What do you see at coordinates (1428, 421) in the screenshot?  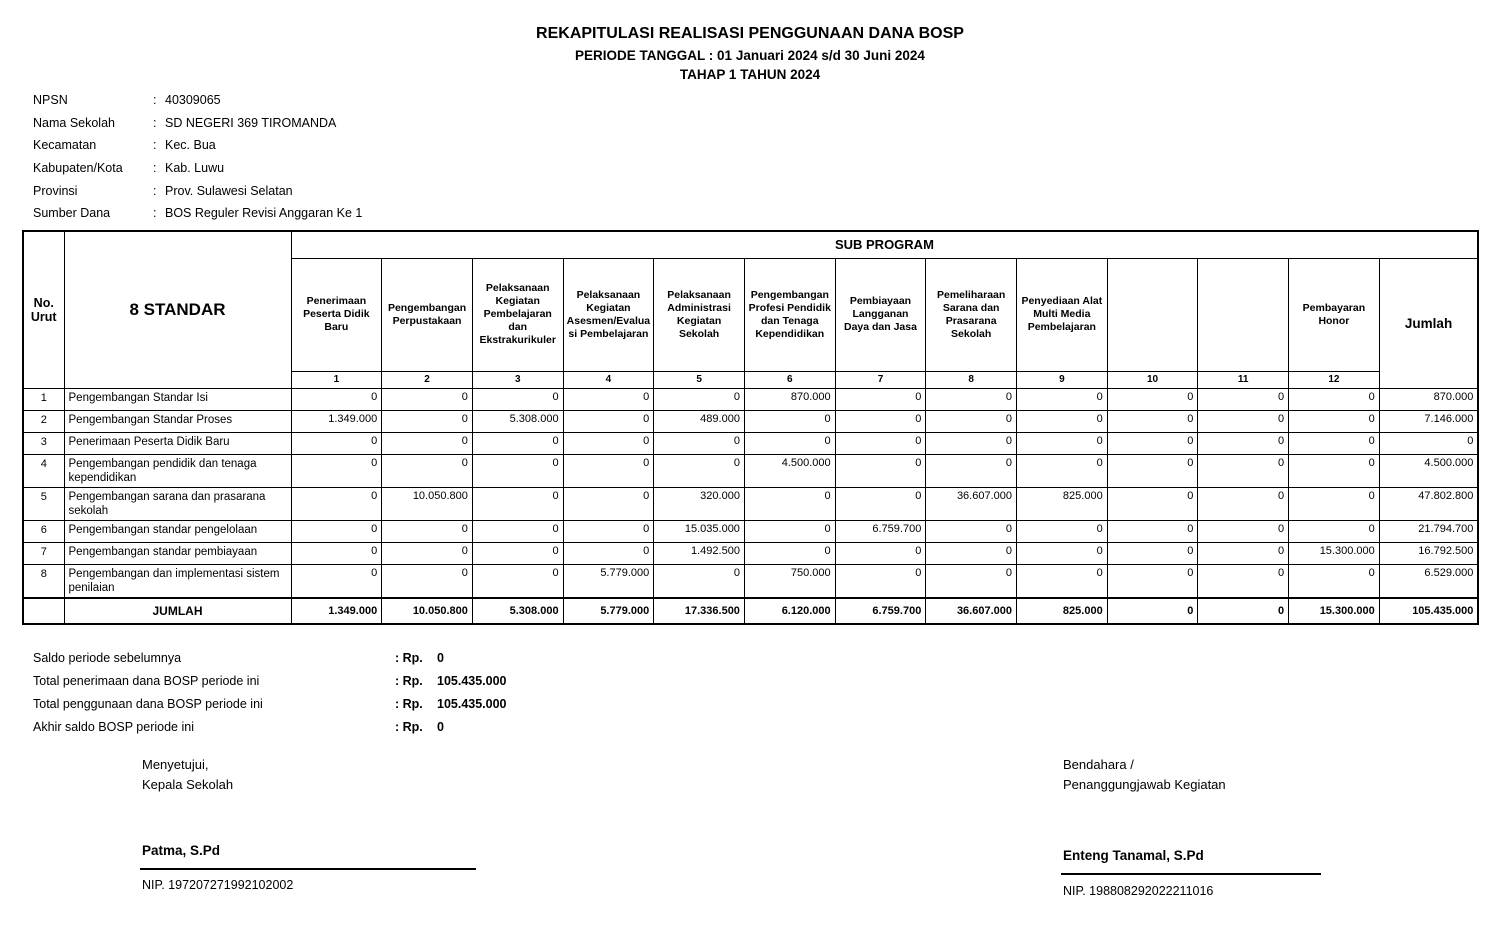 I see `row-jumlah: 7.146.000` at bounding box center [1428, 421].